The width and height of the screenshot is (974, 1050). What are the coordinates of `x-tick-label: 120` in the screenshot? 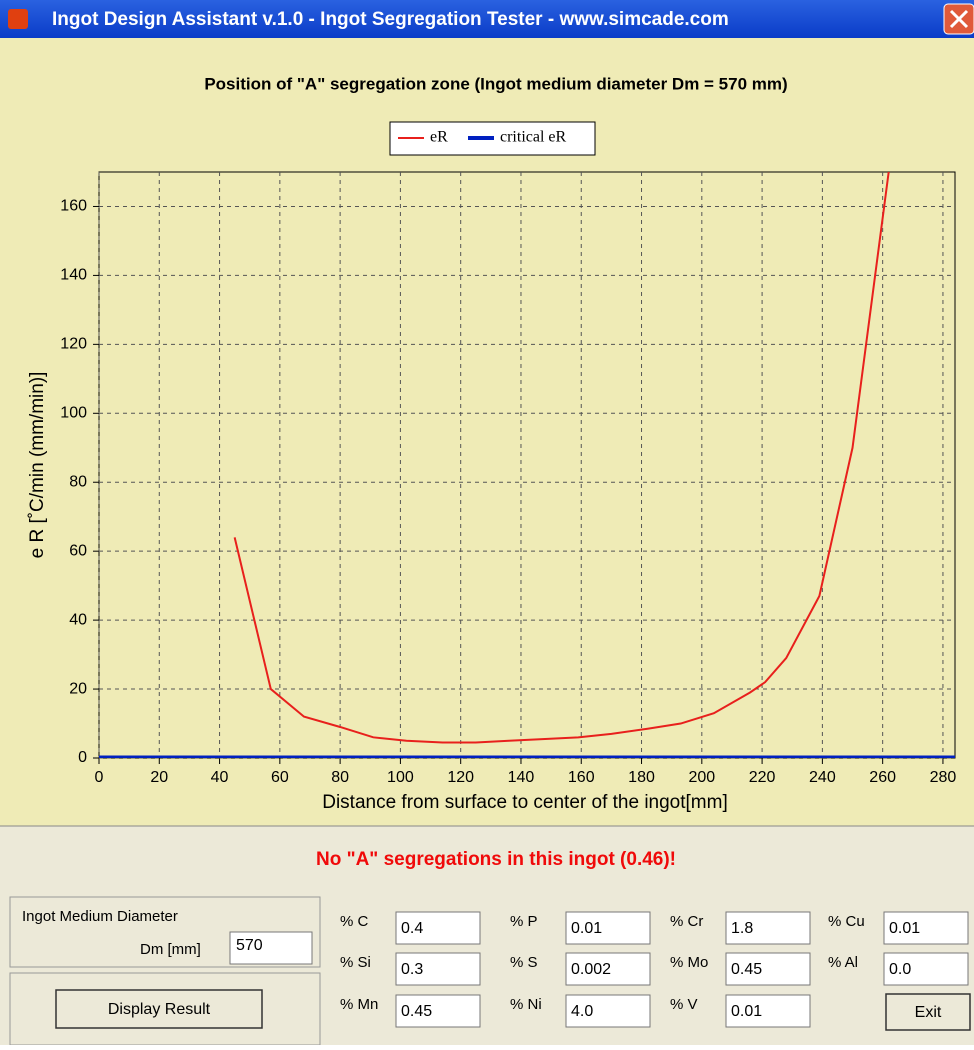 It's located at (460, 777).